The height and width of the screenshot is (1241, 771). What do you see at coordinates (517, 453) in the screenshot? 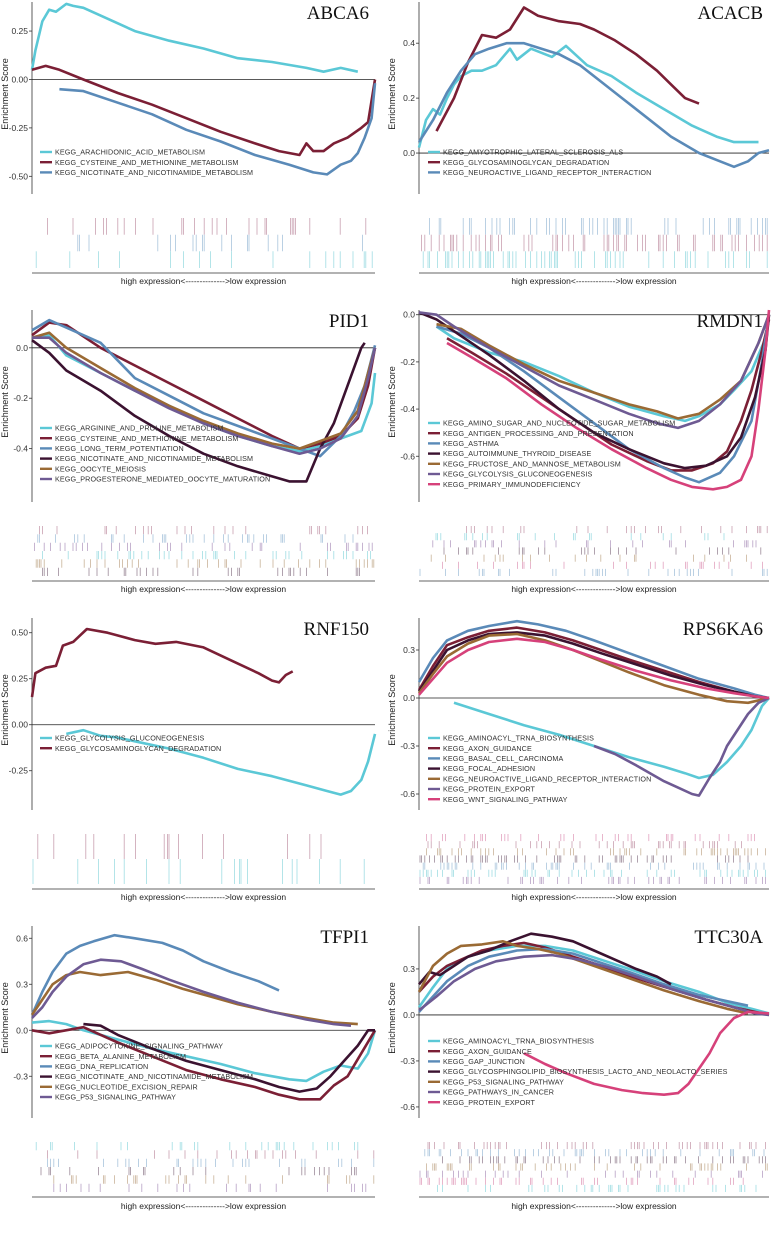
I see `legend-label: KEGG_AUTOIMMUNE_THYROID_DISEASE` at bounding box center [517, 453].